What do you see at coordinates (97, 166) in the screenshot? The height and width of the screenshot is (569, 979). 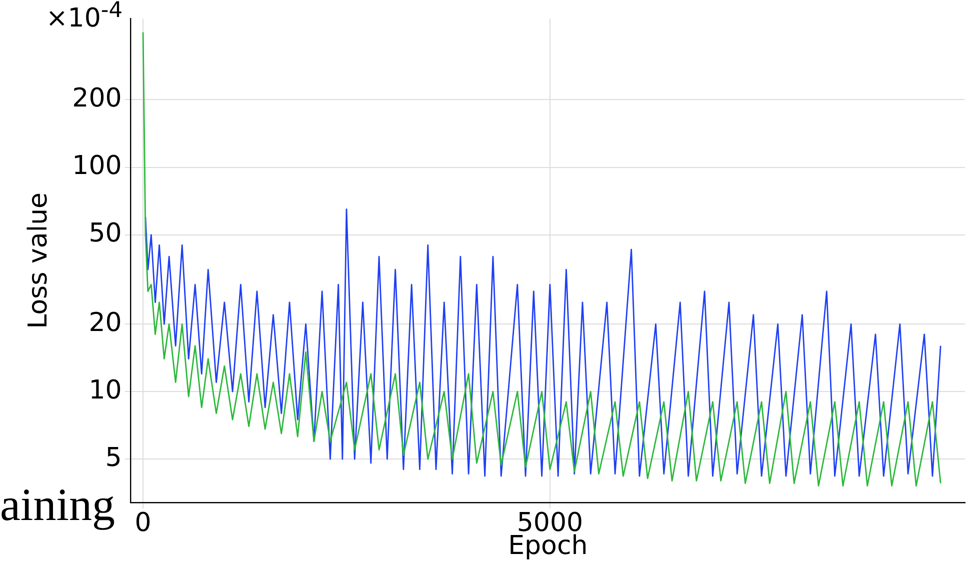 I see `y-tick-label: 100` at bounding box center [97, 166].